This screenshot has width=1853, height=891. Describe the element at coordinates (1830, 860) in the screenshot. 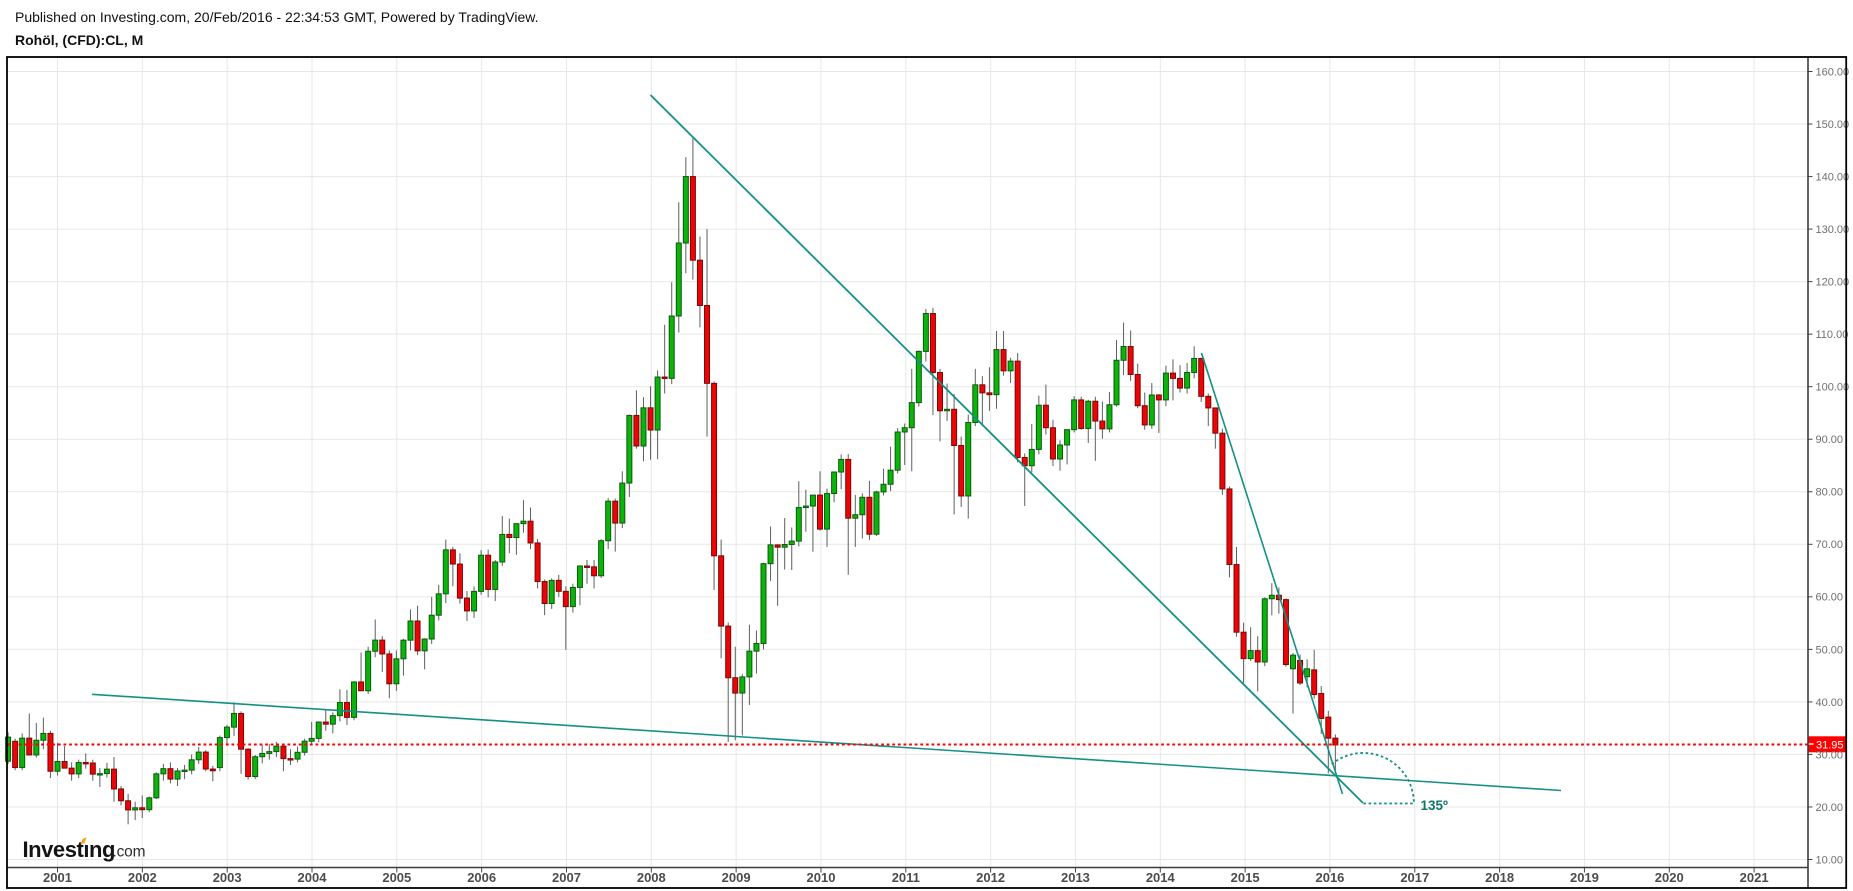

I see `svg-text: 10.00` at that location.